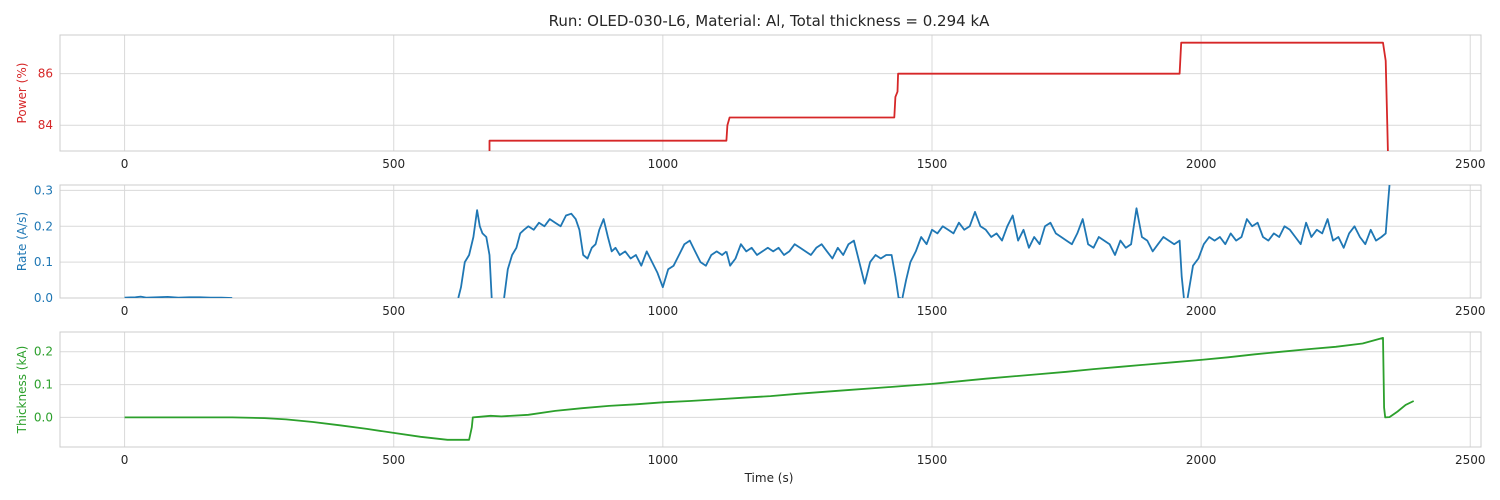  Describe the element at coordinates (22, 390) in the screenshot. I see `y-axis-label: Thickness (kA)` at that location.